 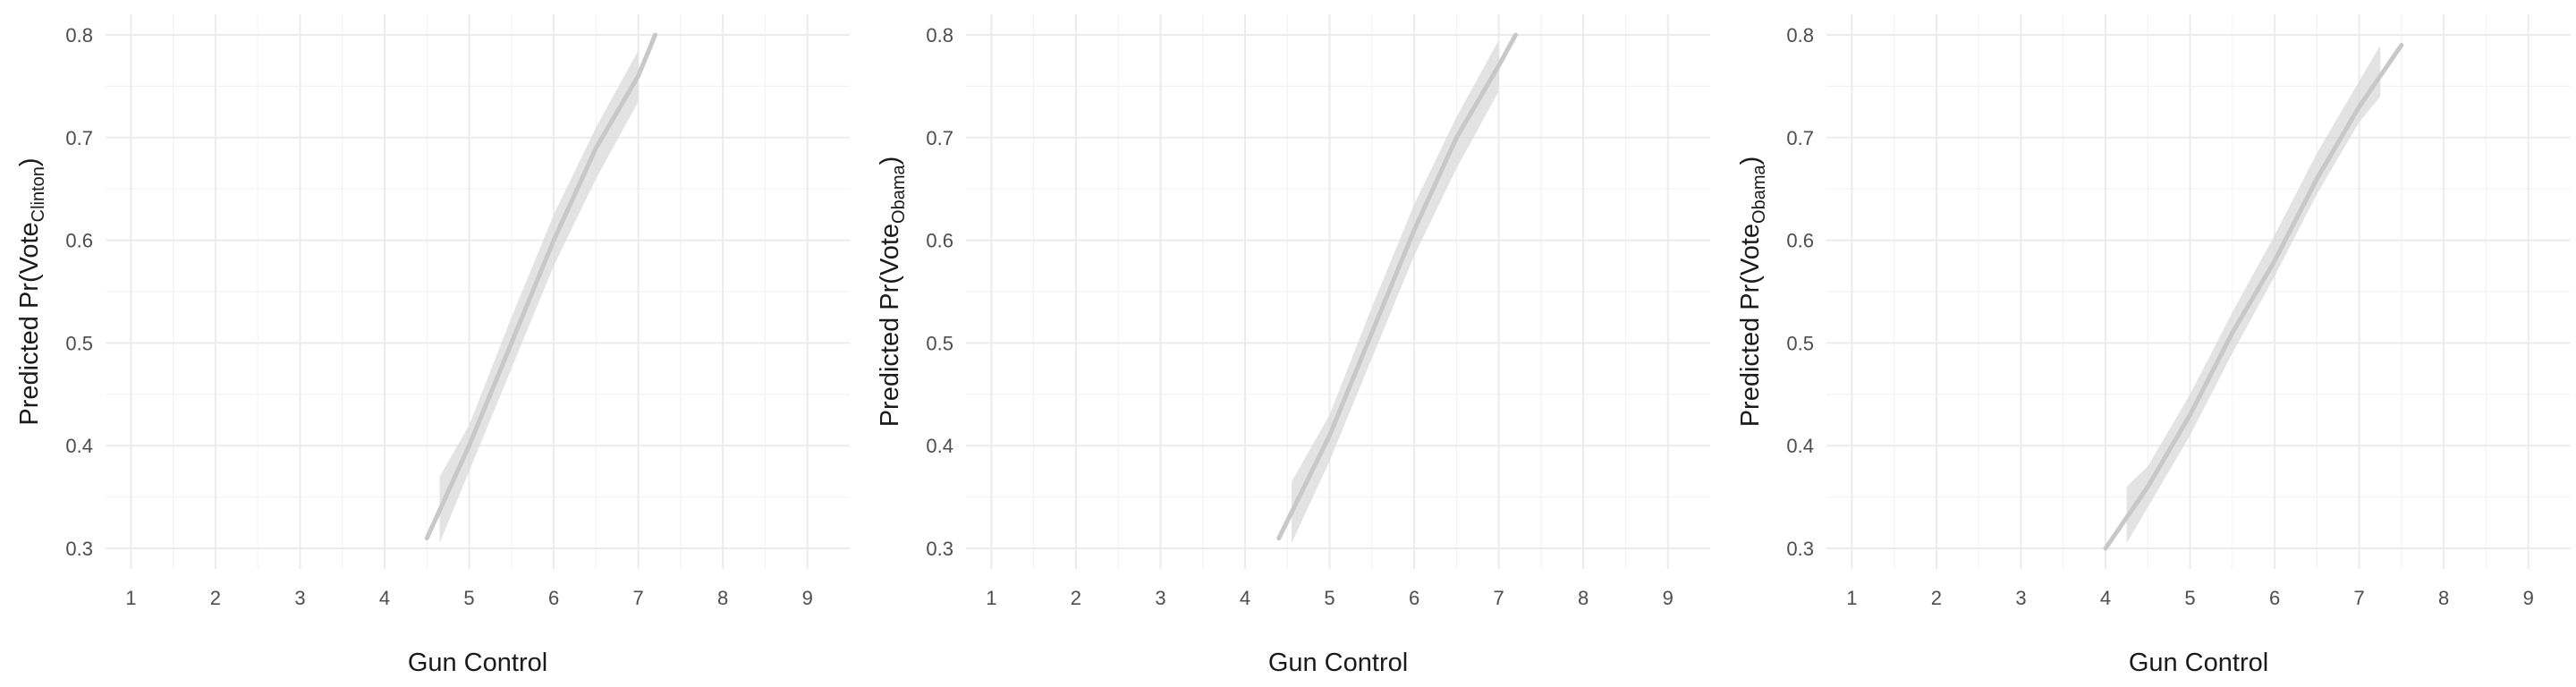 I want to click on y-axis-title: Predicted Pr(VoteClinton), so click(x=31, y=291).